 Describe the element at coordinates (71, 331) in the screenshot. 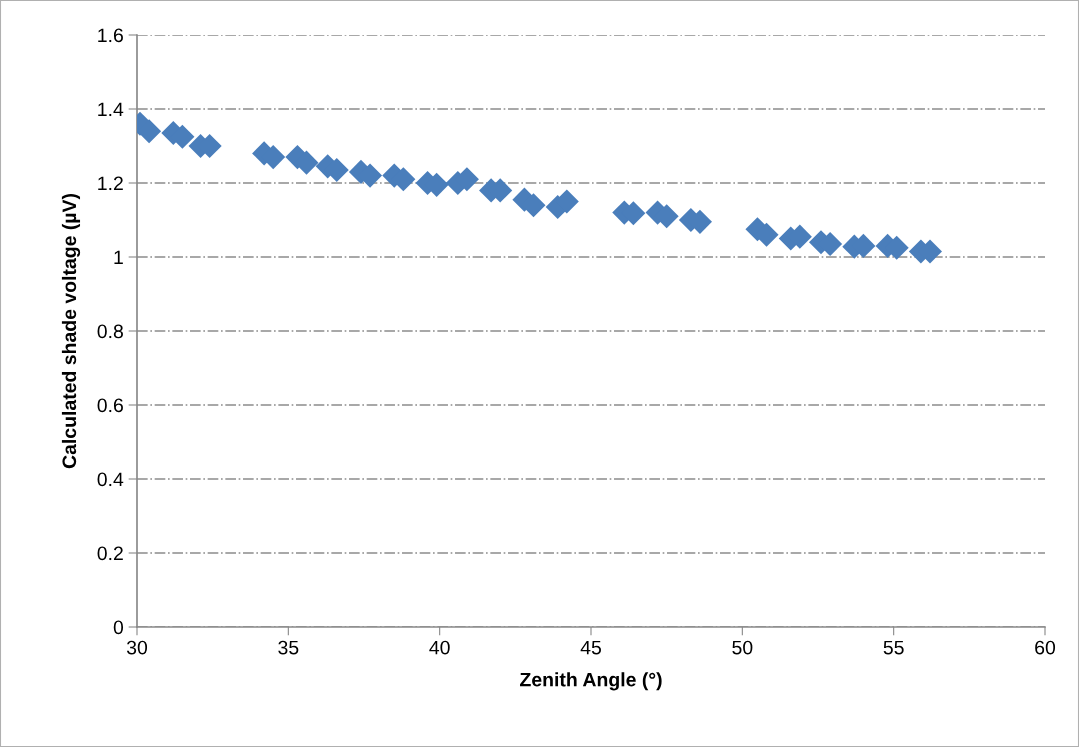

I see `y-axis-title: Calculated shade voltage (µV)` at that location.